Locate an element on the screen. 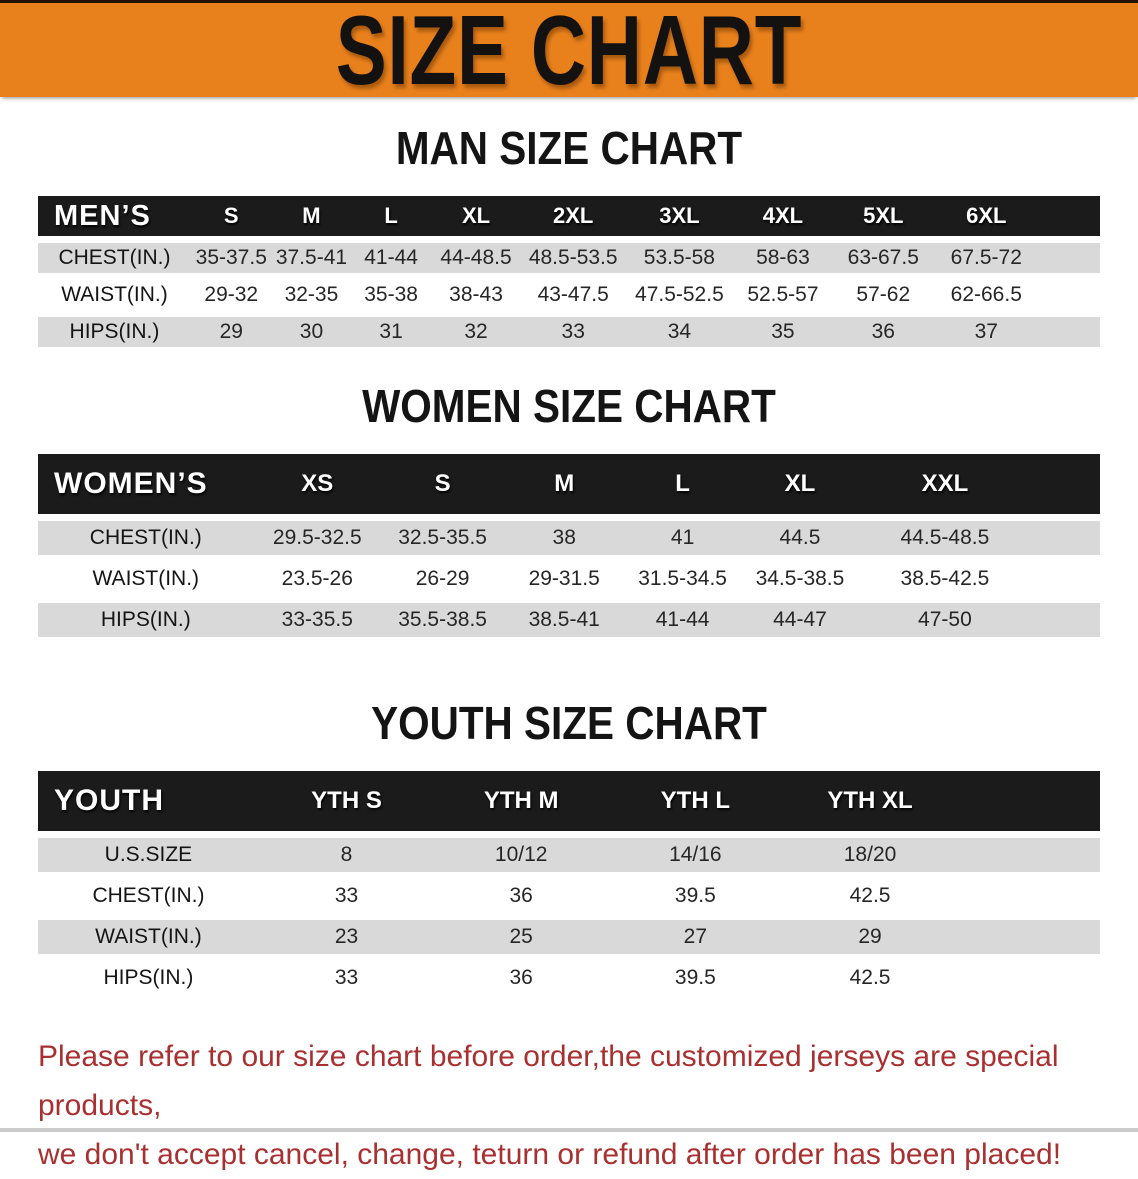 The width and height of the screenshot is (1138, 1179). size-value: 38 is located at coordinates (564, 537).